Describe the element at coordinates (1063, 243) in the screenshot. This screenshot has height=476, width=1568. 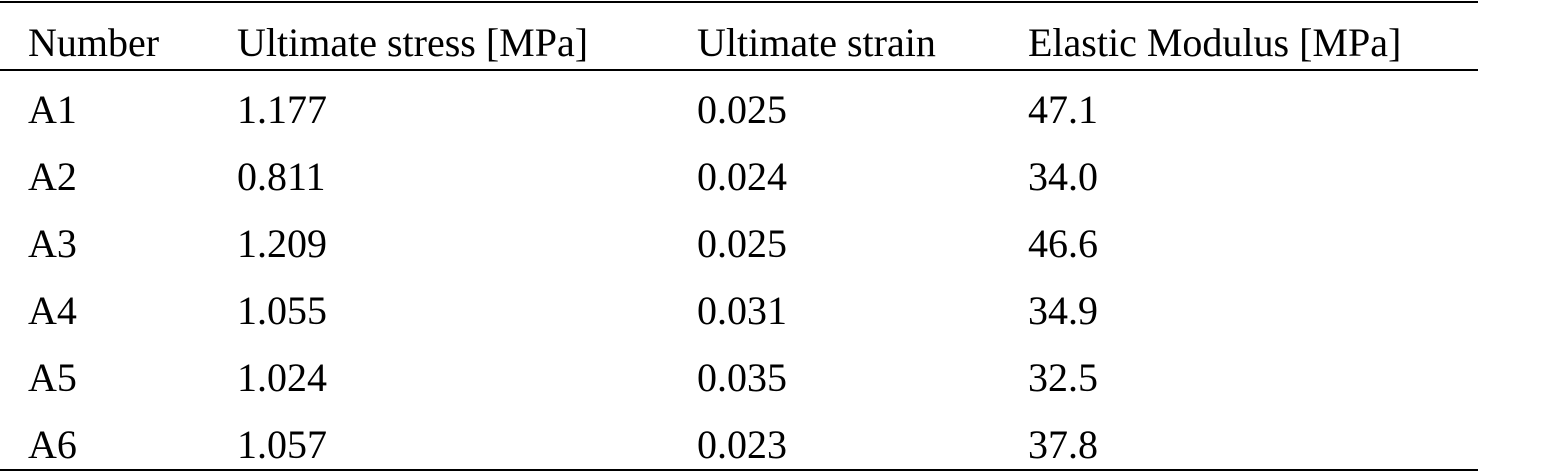
I see `table-cell: 46.6` at that location.